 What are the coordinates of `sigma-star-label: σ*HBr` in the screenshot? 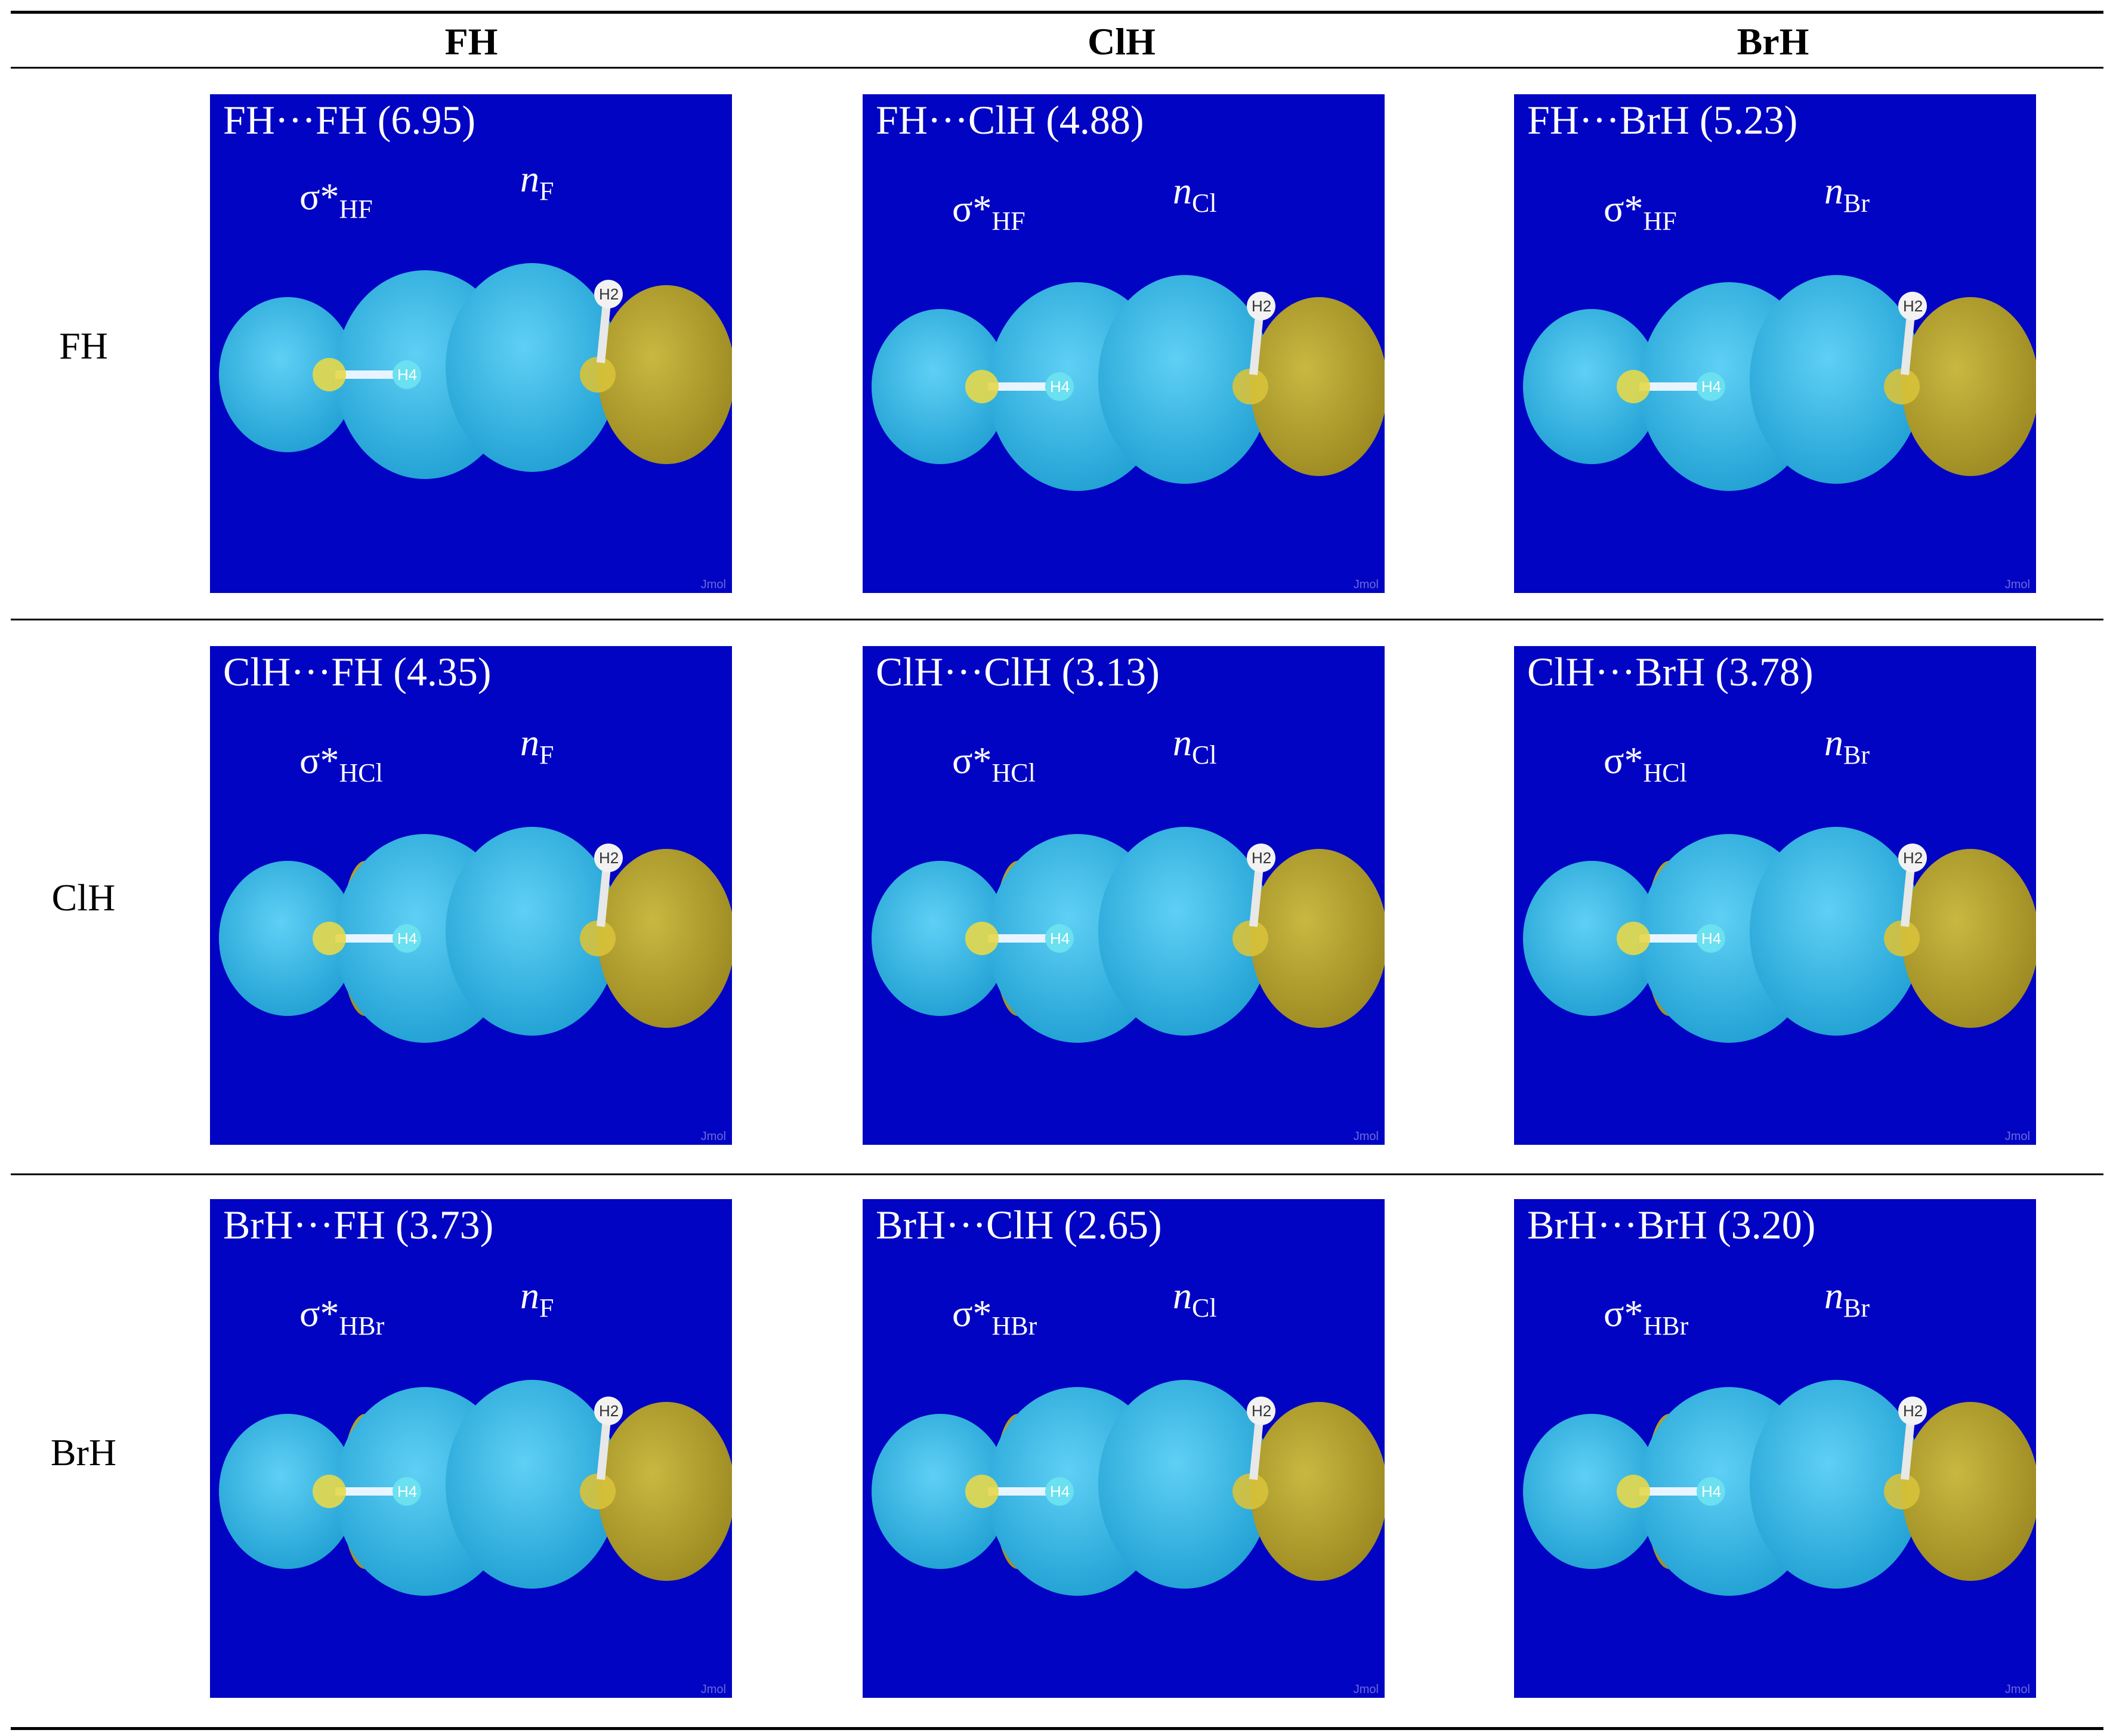 It's located at (994, 1316).